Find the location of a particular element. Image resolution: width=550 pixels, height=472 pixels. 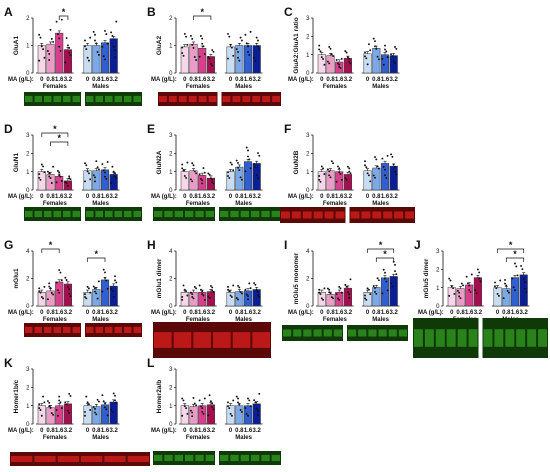

y-axis-label: GluA1 is located at coordinates (16, 46).